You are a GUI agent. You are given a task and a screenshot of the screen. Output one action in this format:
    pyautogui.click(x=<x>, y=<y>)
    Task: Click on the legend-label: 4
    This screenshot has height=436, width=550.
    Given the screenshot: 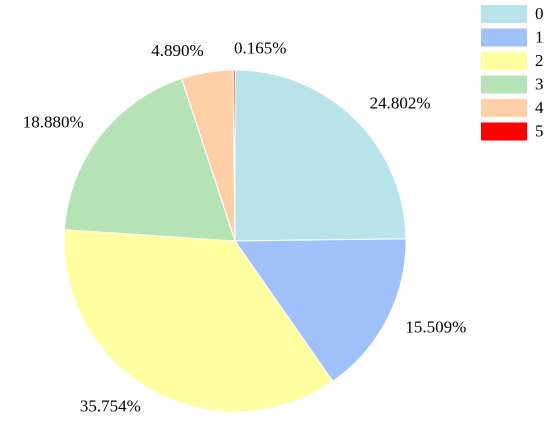 What is the action you would take?
    pyautogui.click(x=539, y=107)
    